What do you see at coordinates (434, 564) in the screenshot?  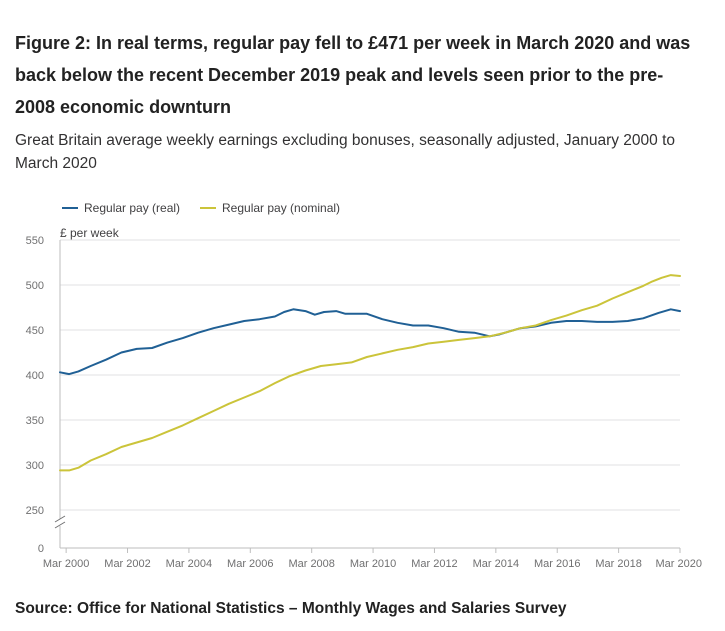 I see `x-tick-label: Mar 2012` at bounding box center [434, 564].